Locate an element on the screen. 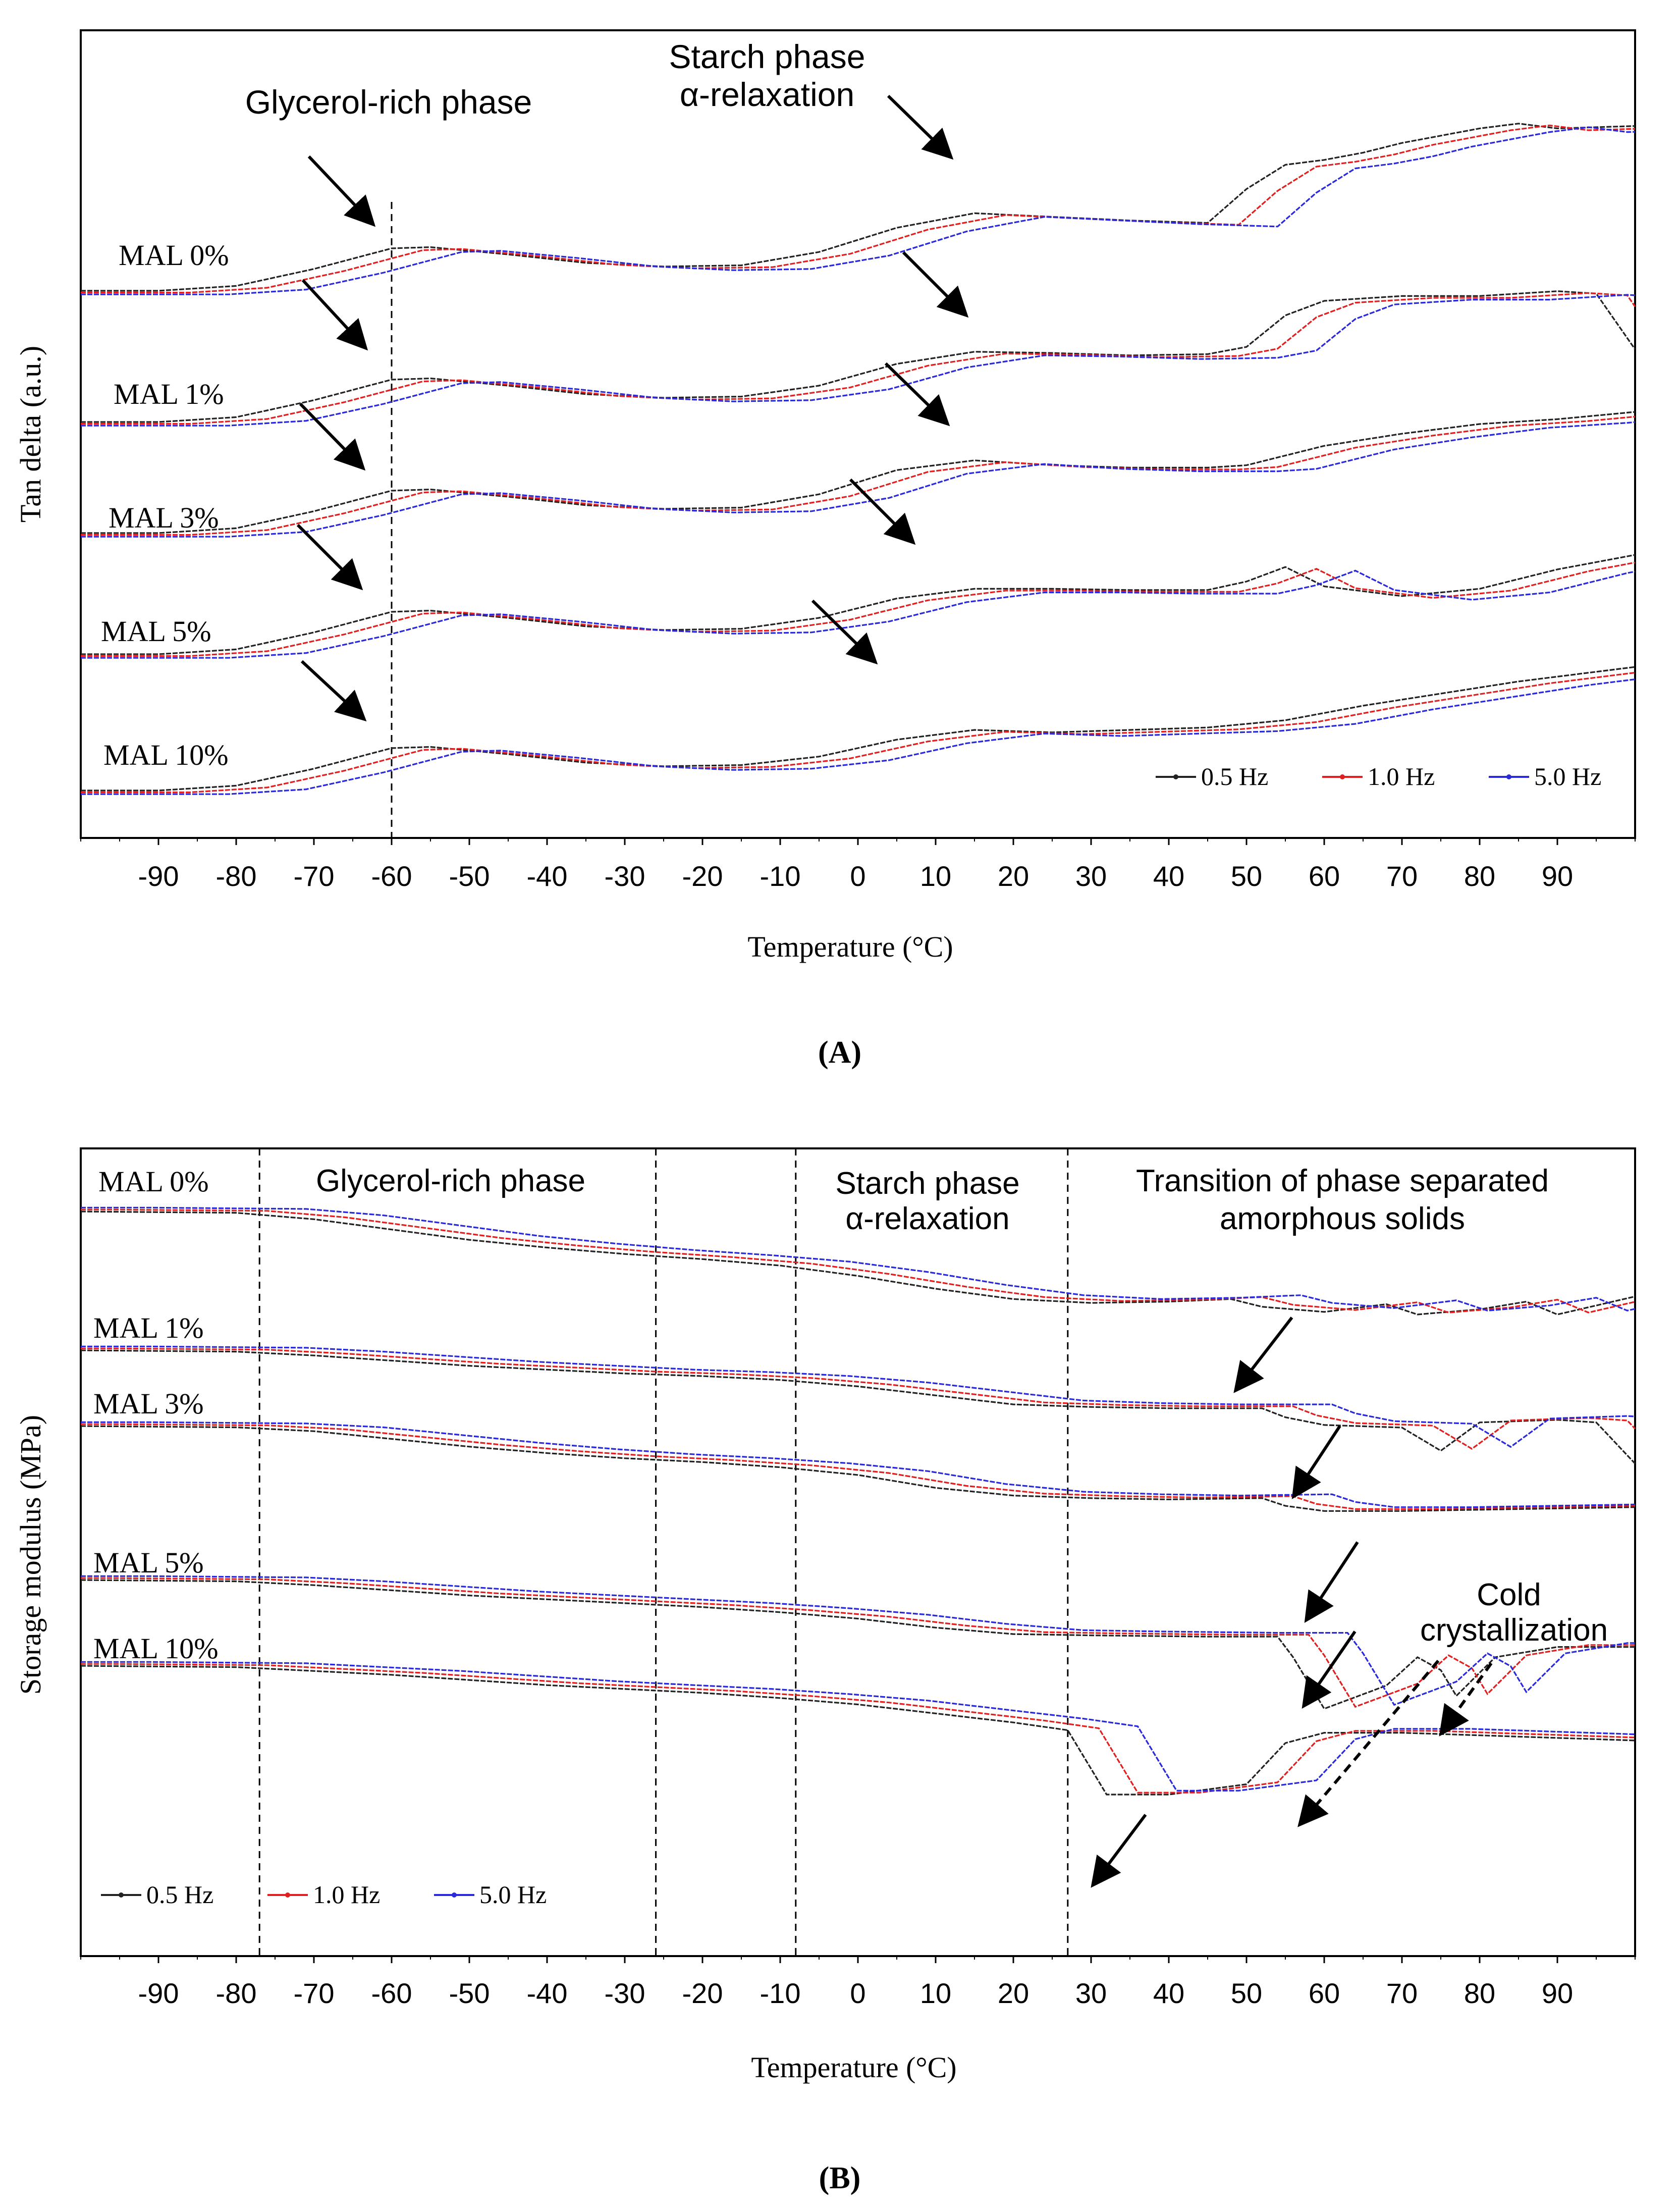  starch-phase-label: Starch phase is located at coordinates (767, 56).